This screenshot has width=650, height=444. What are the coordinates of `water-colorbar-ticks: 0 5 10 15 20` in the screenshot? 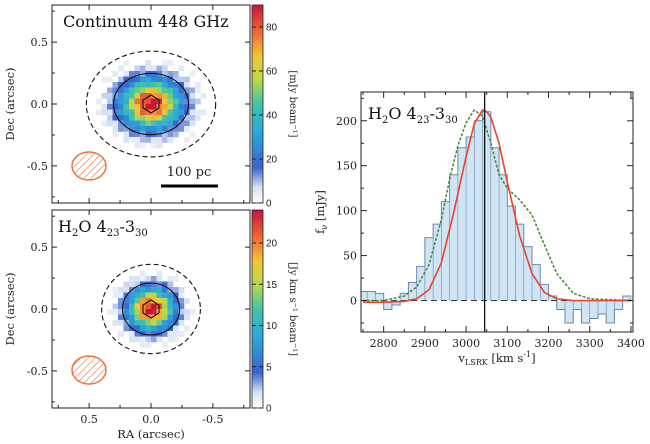 It's located at (265, 327).